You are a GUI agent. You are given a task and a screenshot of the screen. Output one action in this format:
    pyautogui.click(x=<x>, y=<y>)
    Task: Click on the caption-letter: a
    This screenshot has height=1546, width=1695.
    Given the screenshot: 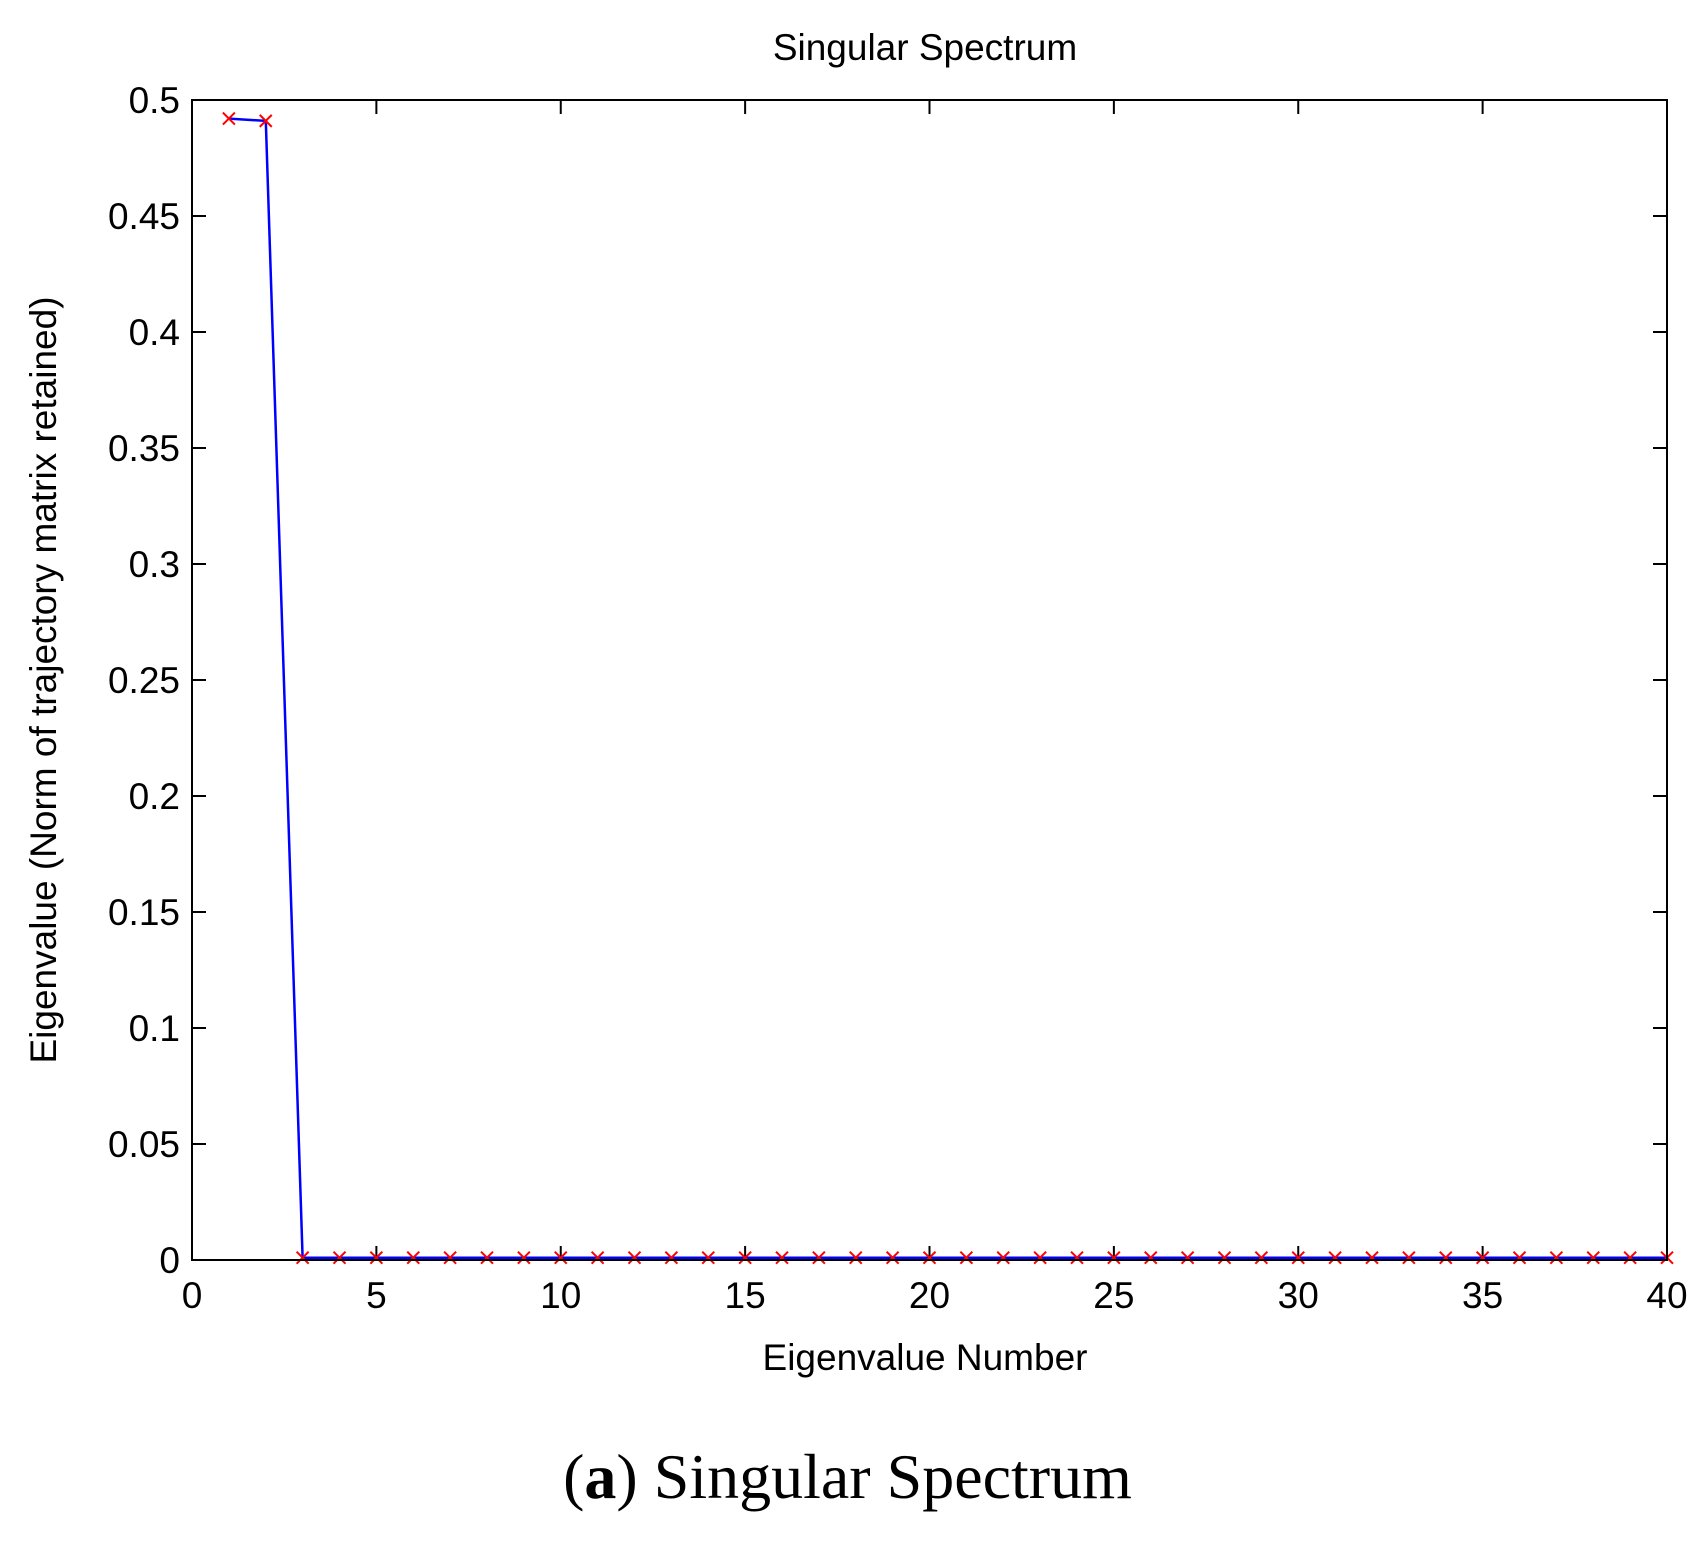 What is the action you would take?
    pyautogui.click(x=600, y=1476)
    